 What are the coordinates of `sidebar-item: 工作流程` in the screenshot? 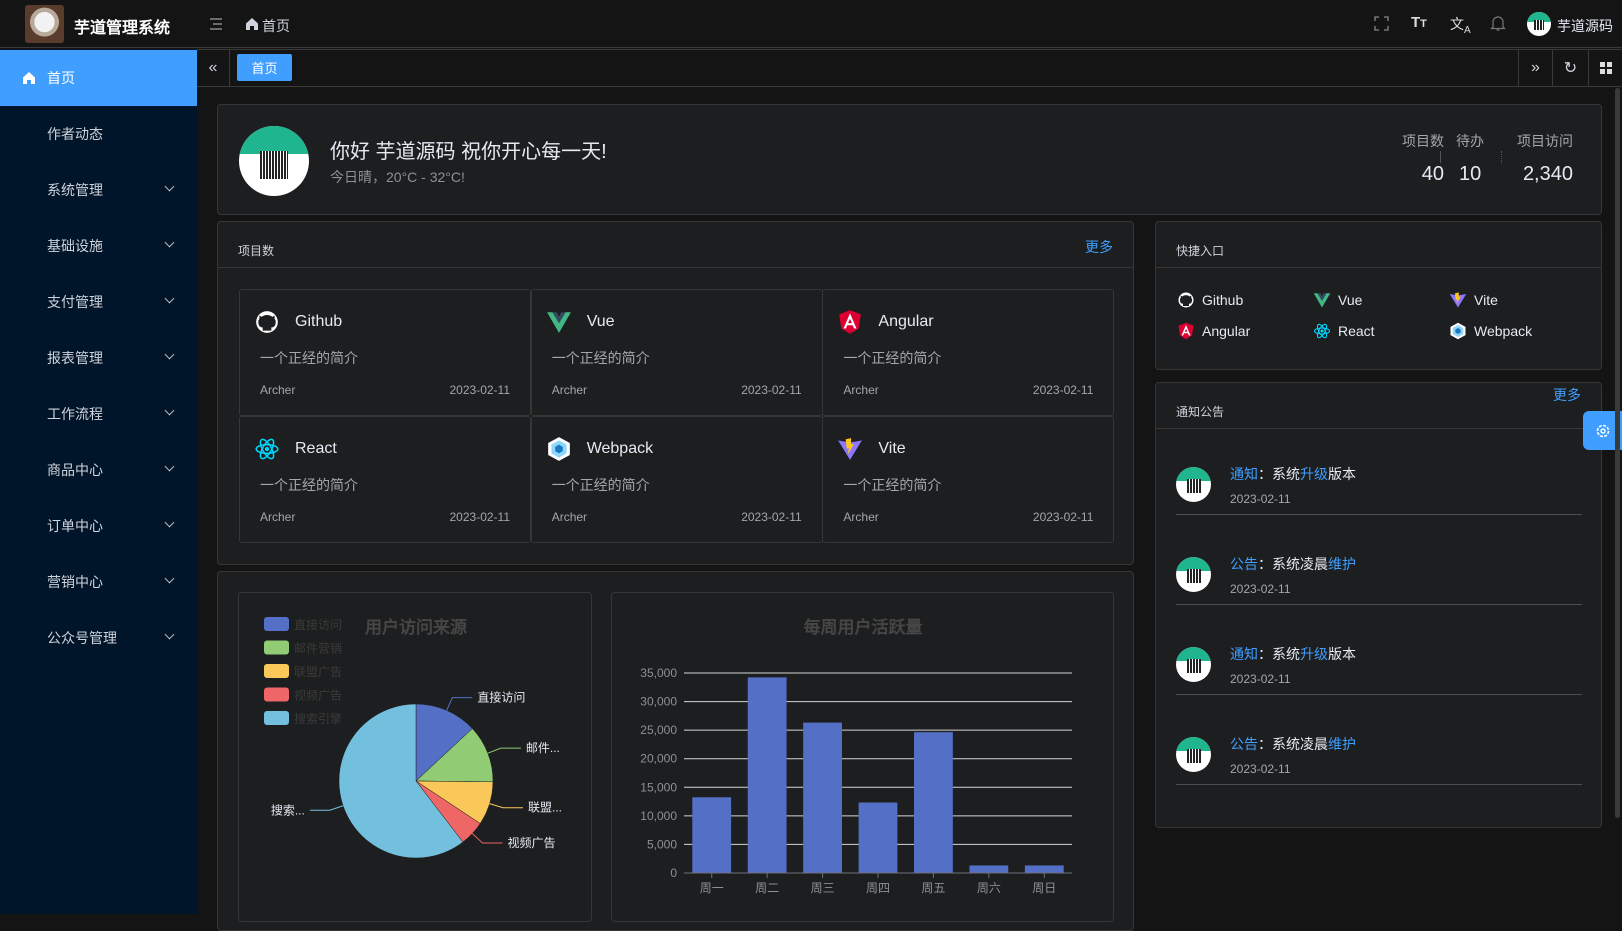 It's located at (98, 414).